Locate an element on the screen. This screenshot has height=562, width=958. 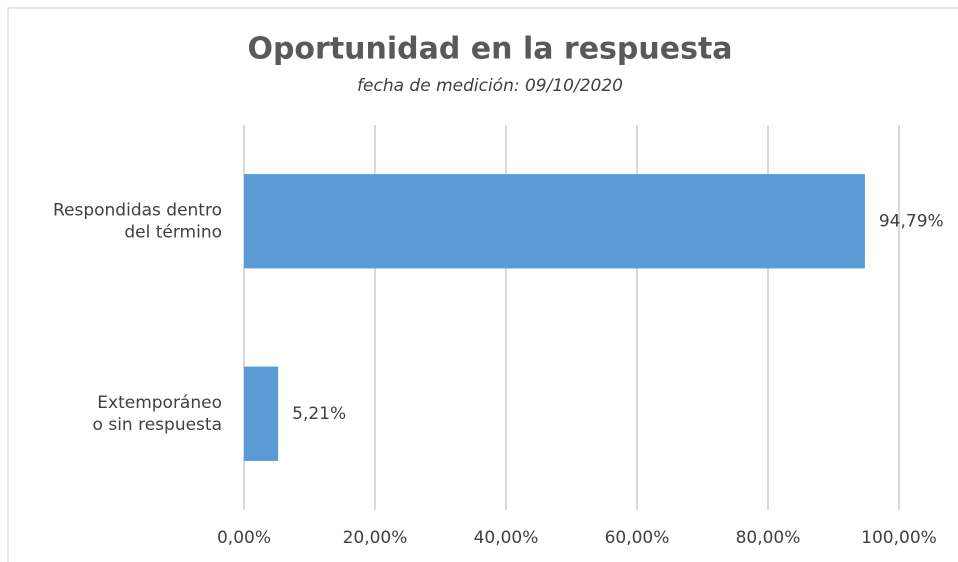
y-tick-label: o sin respuesta is located at coordinates (157, 425).